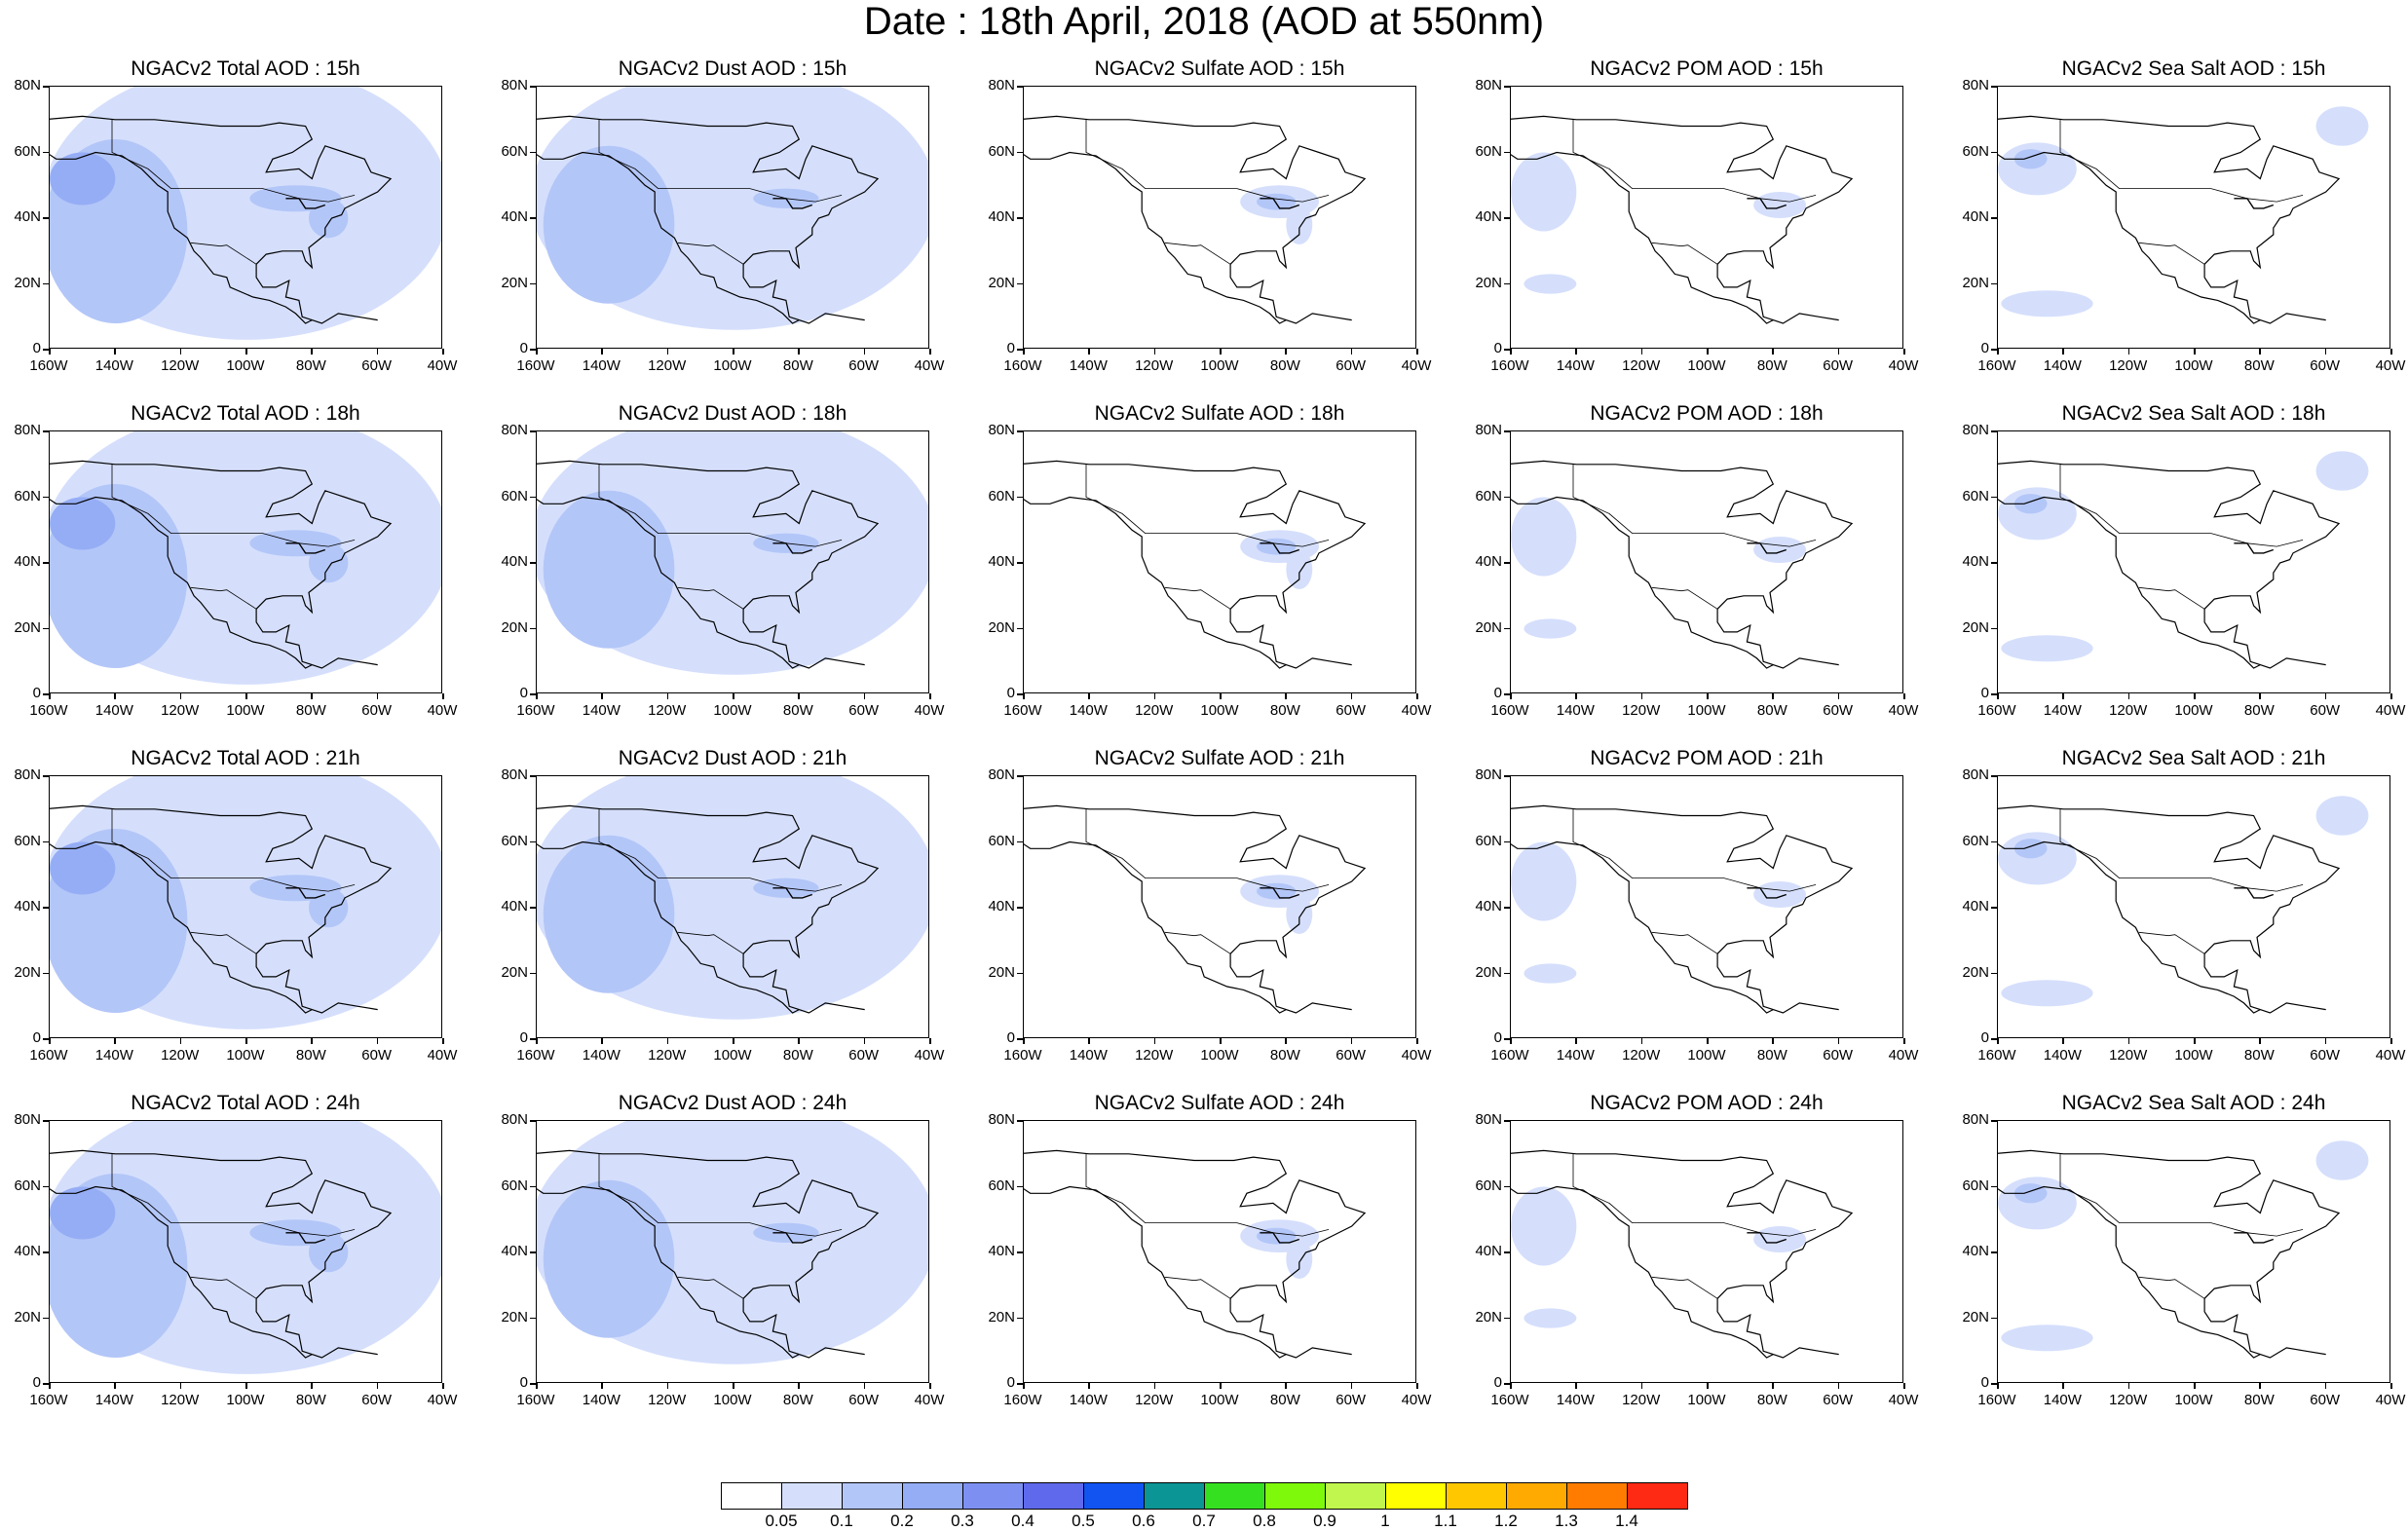 This screenshot has width=2408, height=1531. Describe the element at coordinates (1324, 1521) in the screenshot. I see `colorbar-label: 0.9` at that location.